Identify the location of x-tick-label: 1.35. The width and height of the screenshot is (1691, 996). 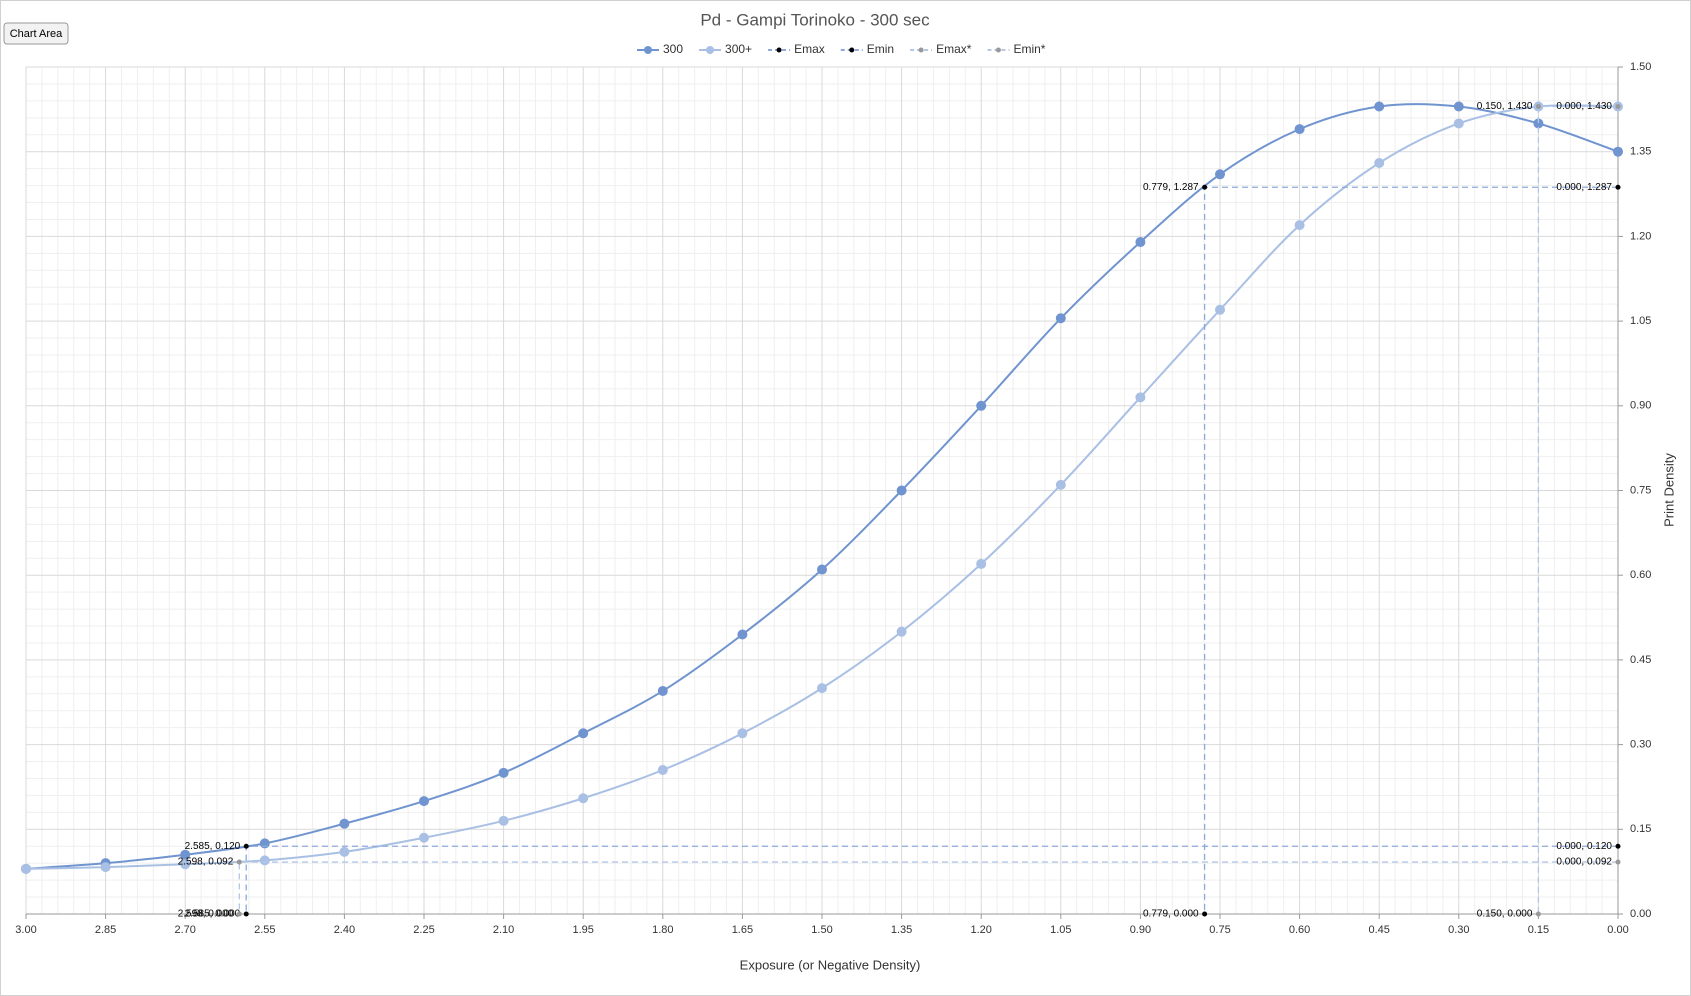
(901, 930).